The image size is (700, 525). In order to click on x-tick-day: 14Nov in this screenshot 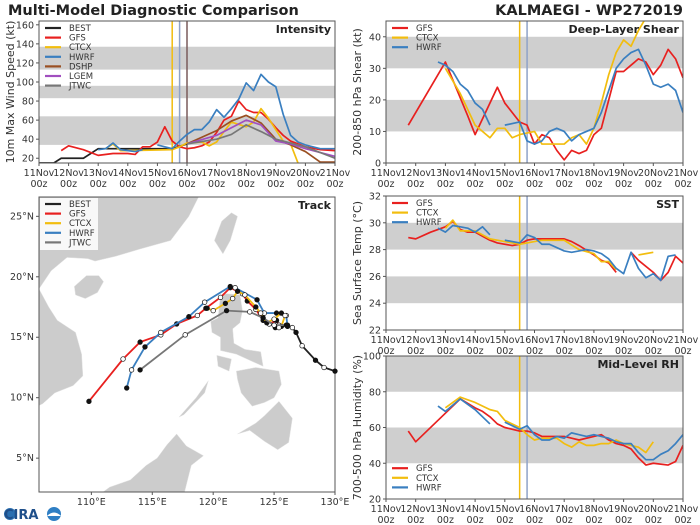, I will do `click(127, 173)`.